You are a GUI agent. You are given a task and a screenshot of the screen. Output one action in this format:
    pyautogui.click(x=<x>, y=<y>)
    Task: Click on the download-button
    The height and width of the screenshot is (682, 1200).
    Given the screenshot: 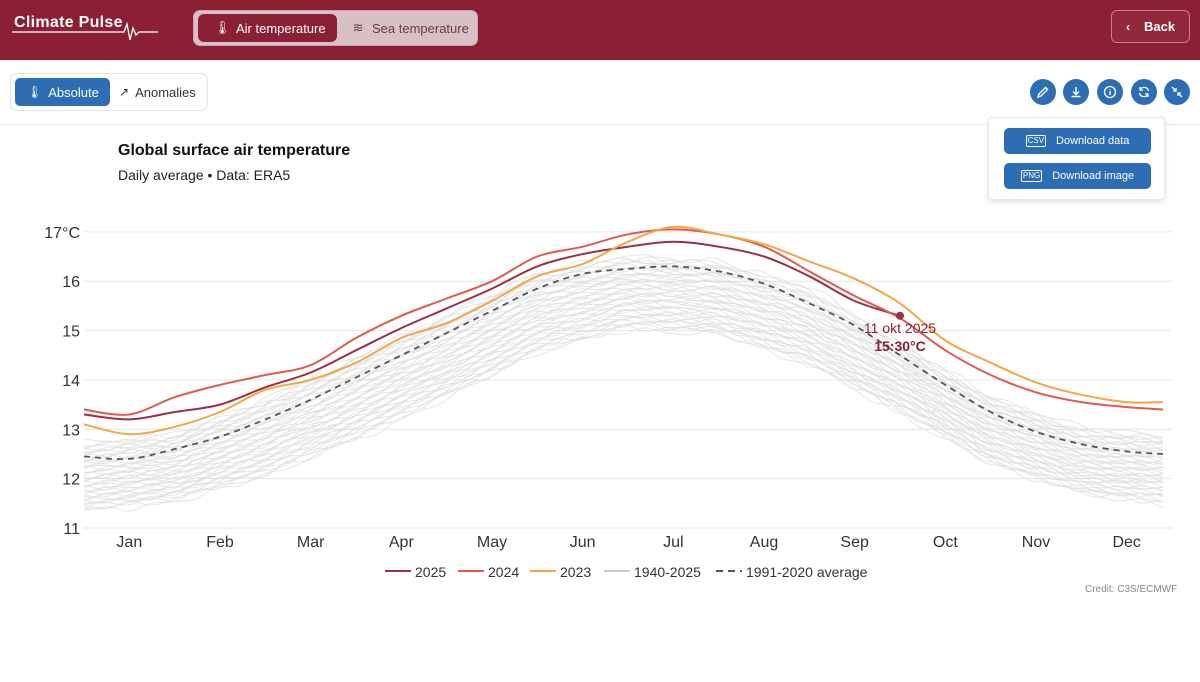 What is the action you would take?
    pyautogui.click(x=1076, y=92)
    